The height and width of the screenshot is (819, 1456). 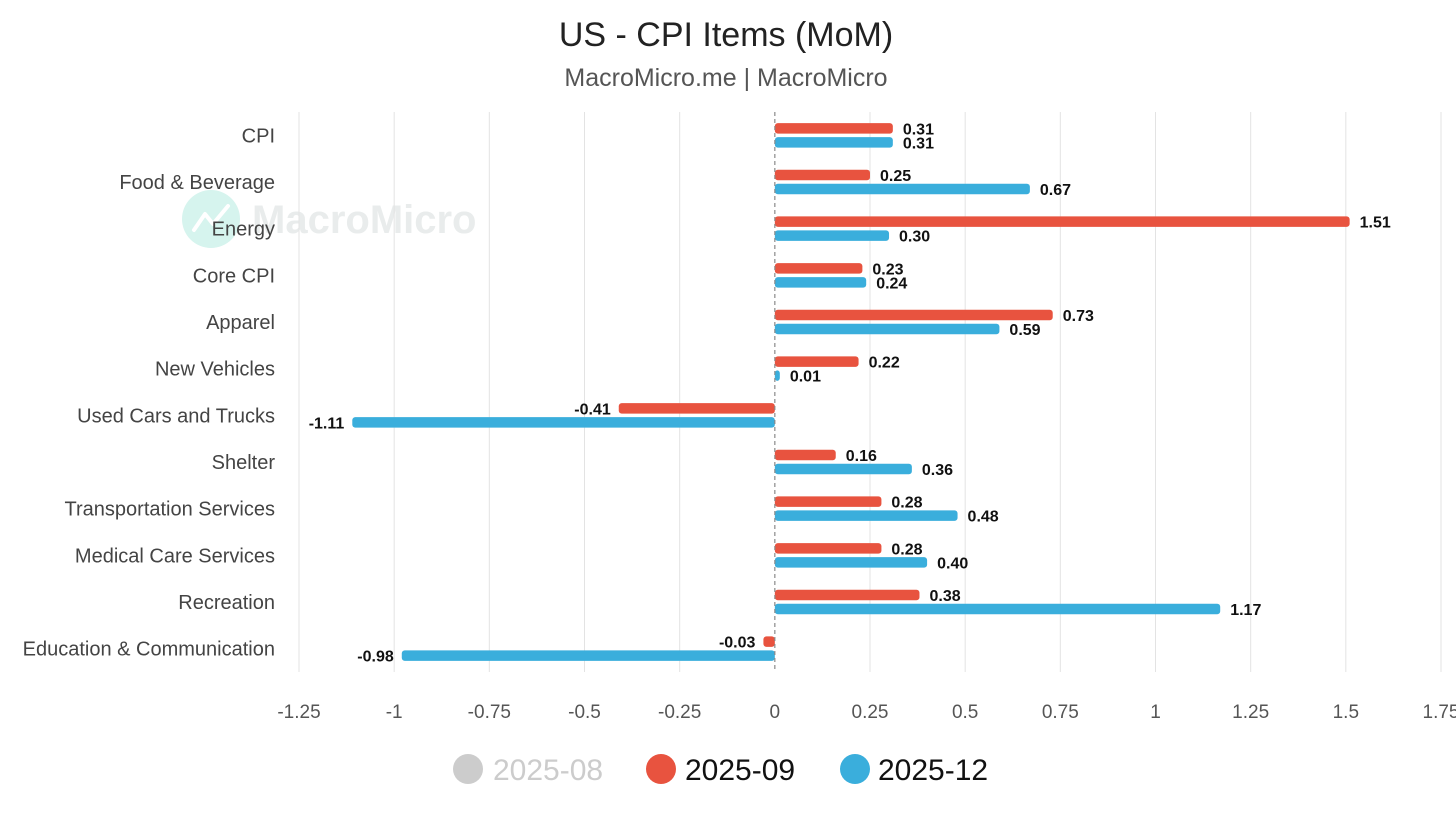 What do you see at coordinates (833, 128) in the screenshot?
I see `bar-2025-09-cpi` at bounding box center [833, 128].